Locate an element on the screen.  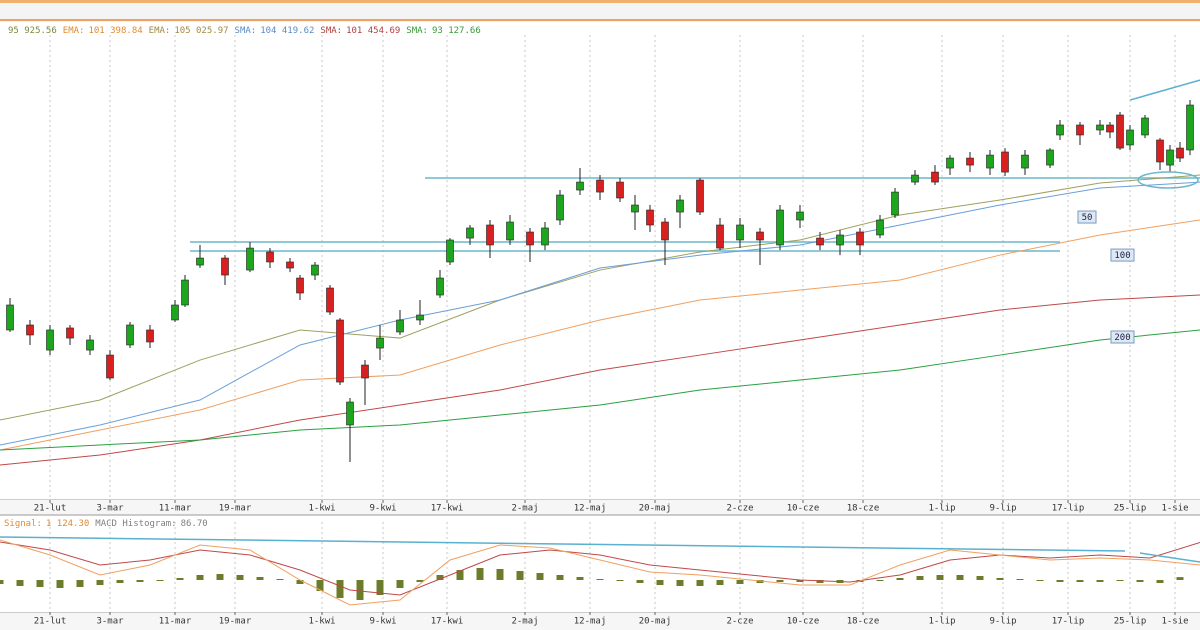
x-tick-label: 2-cze is located at coordinates (739, 509).